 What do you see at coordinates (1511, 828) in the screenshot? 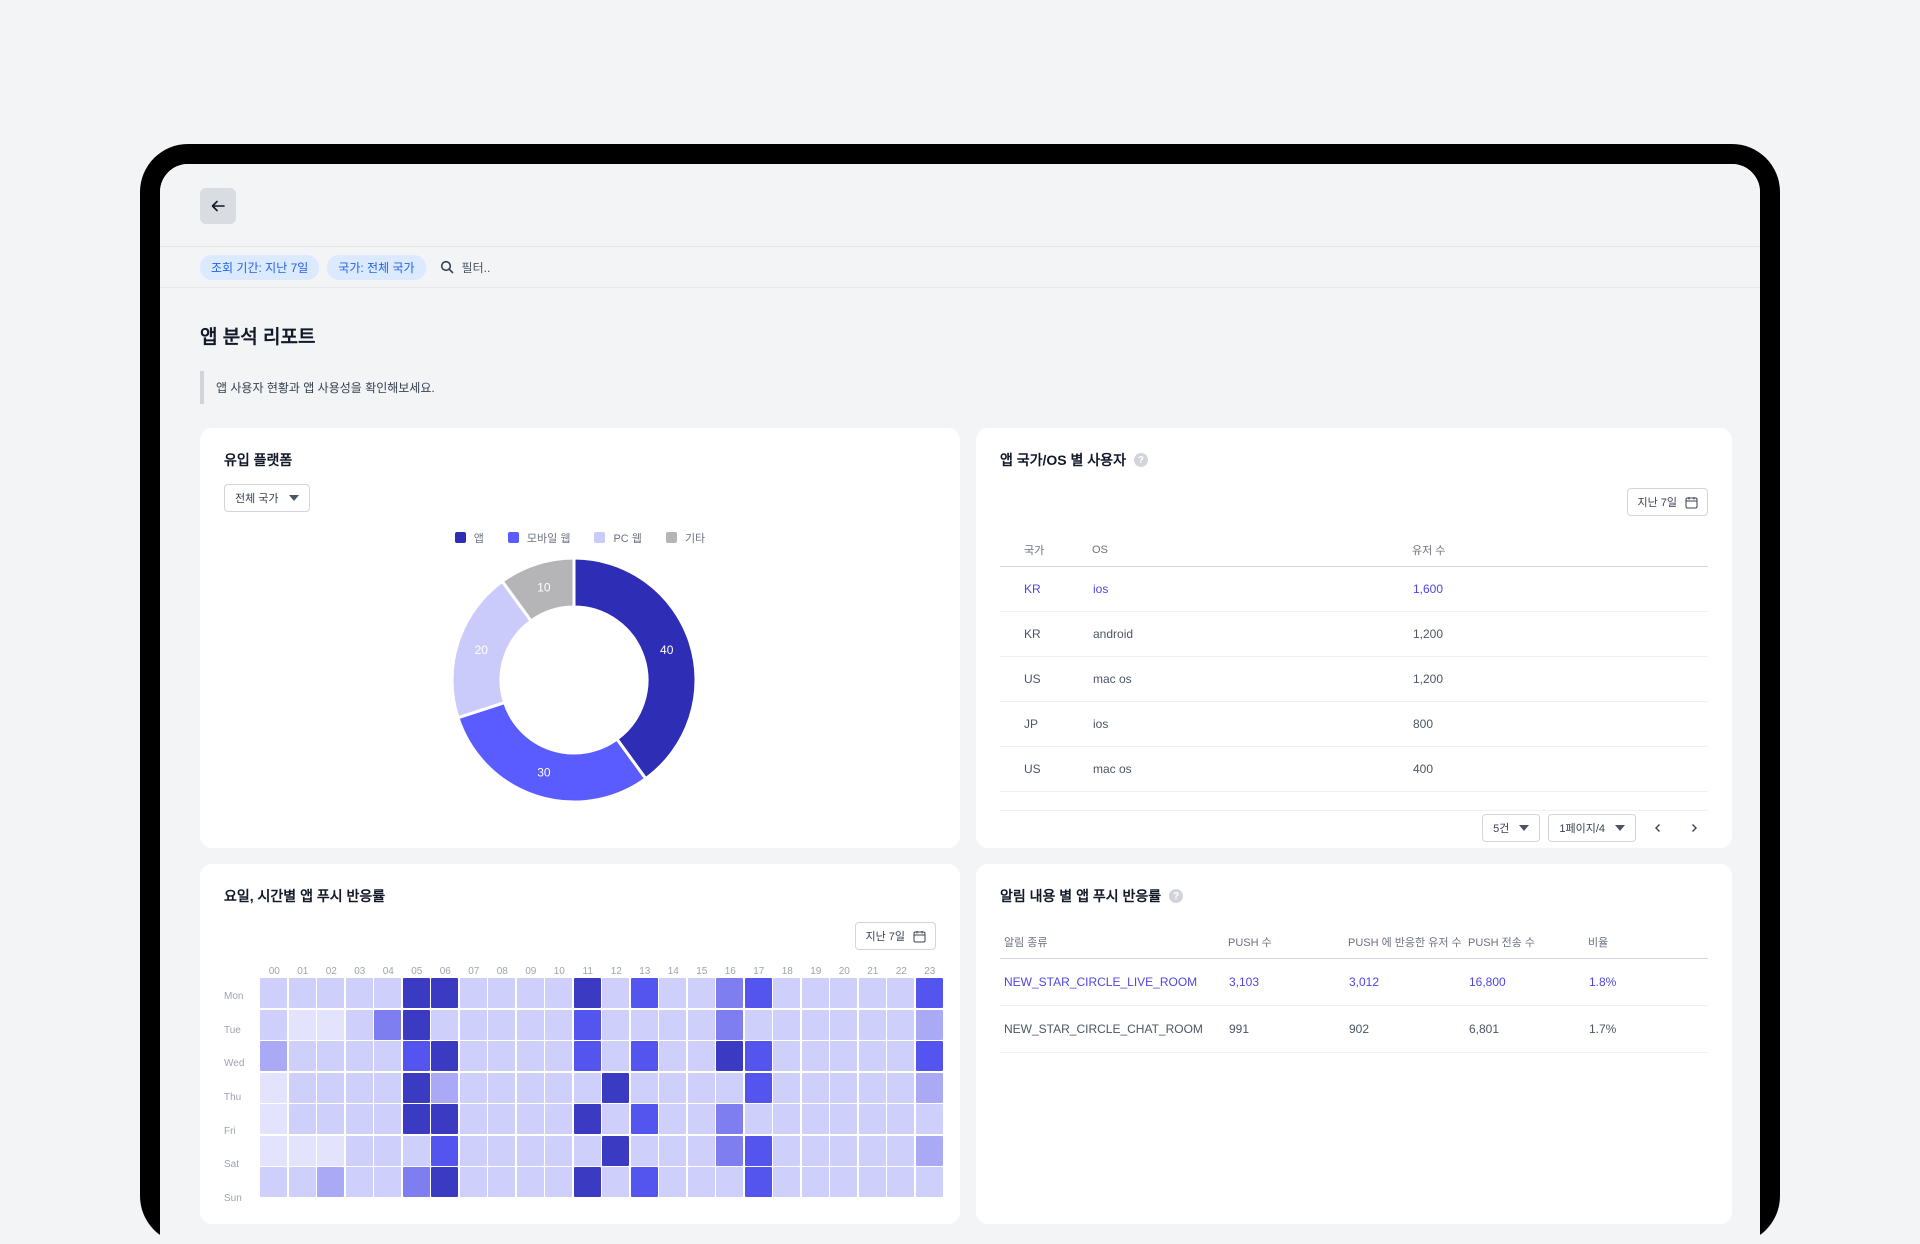
I see `page-size-select: 5건` at bounding box center [1511, 828].